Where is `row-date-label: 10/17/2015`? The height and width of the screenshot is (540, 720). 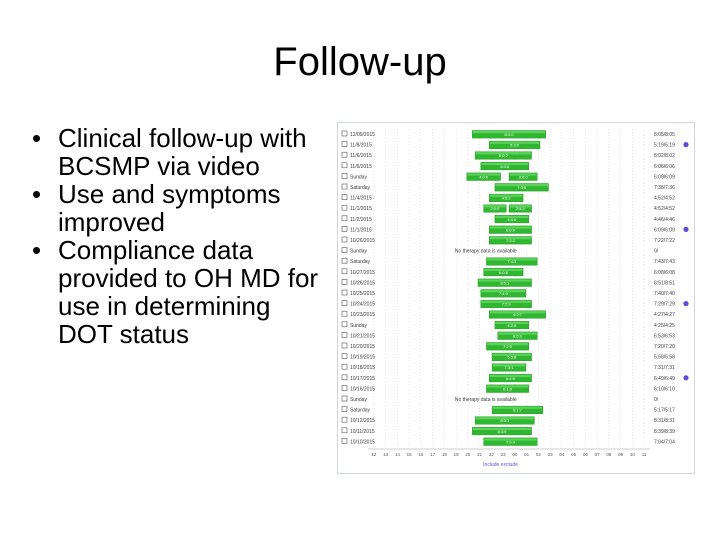
row-date-label: 10/17/2015 is located at coordinates (362, 379).